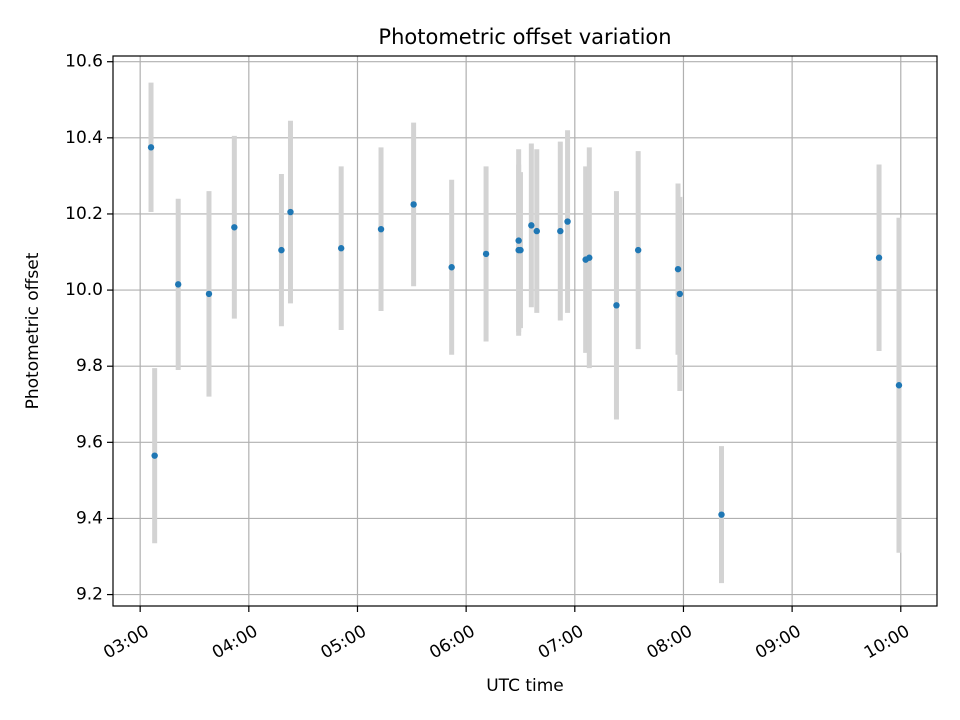 This screenshot has height=720, width=960. I want to click on y-tick-label: 10.4, so click(84, 138).